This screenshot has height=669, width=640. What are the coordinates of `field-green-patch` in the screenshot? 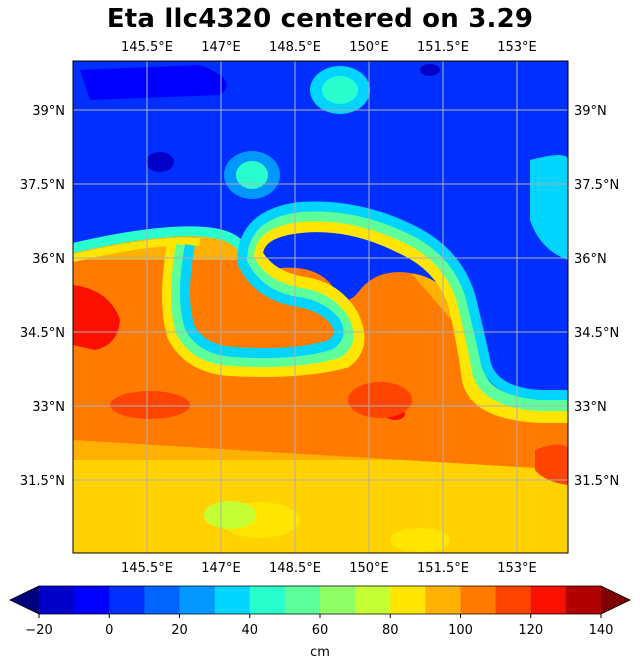 It's located at (230, 515).